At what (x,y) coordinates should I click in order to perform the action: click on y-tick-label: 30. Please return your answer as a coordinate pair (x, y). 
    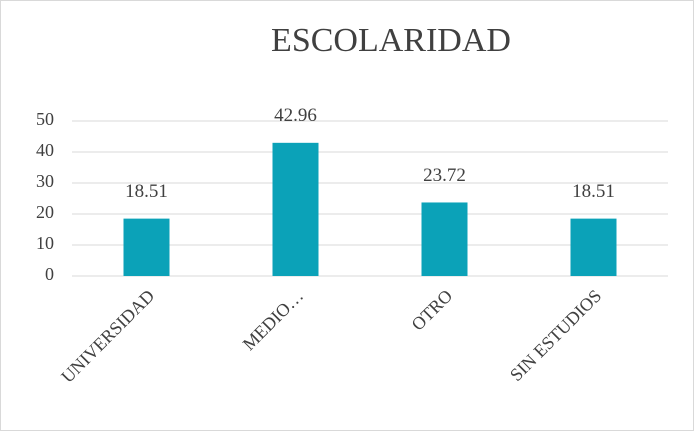
    Looking at the image, I should click on (45, 181).